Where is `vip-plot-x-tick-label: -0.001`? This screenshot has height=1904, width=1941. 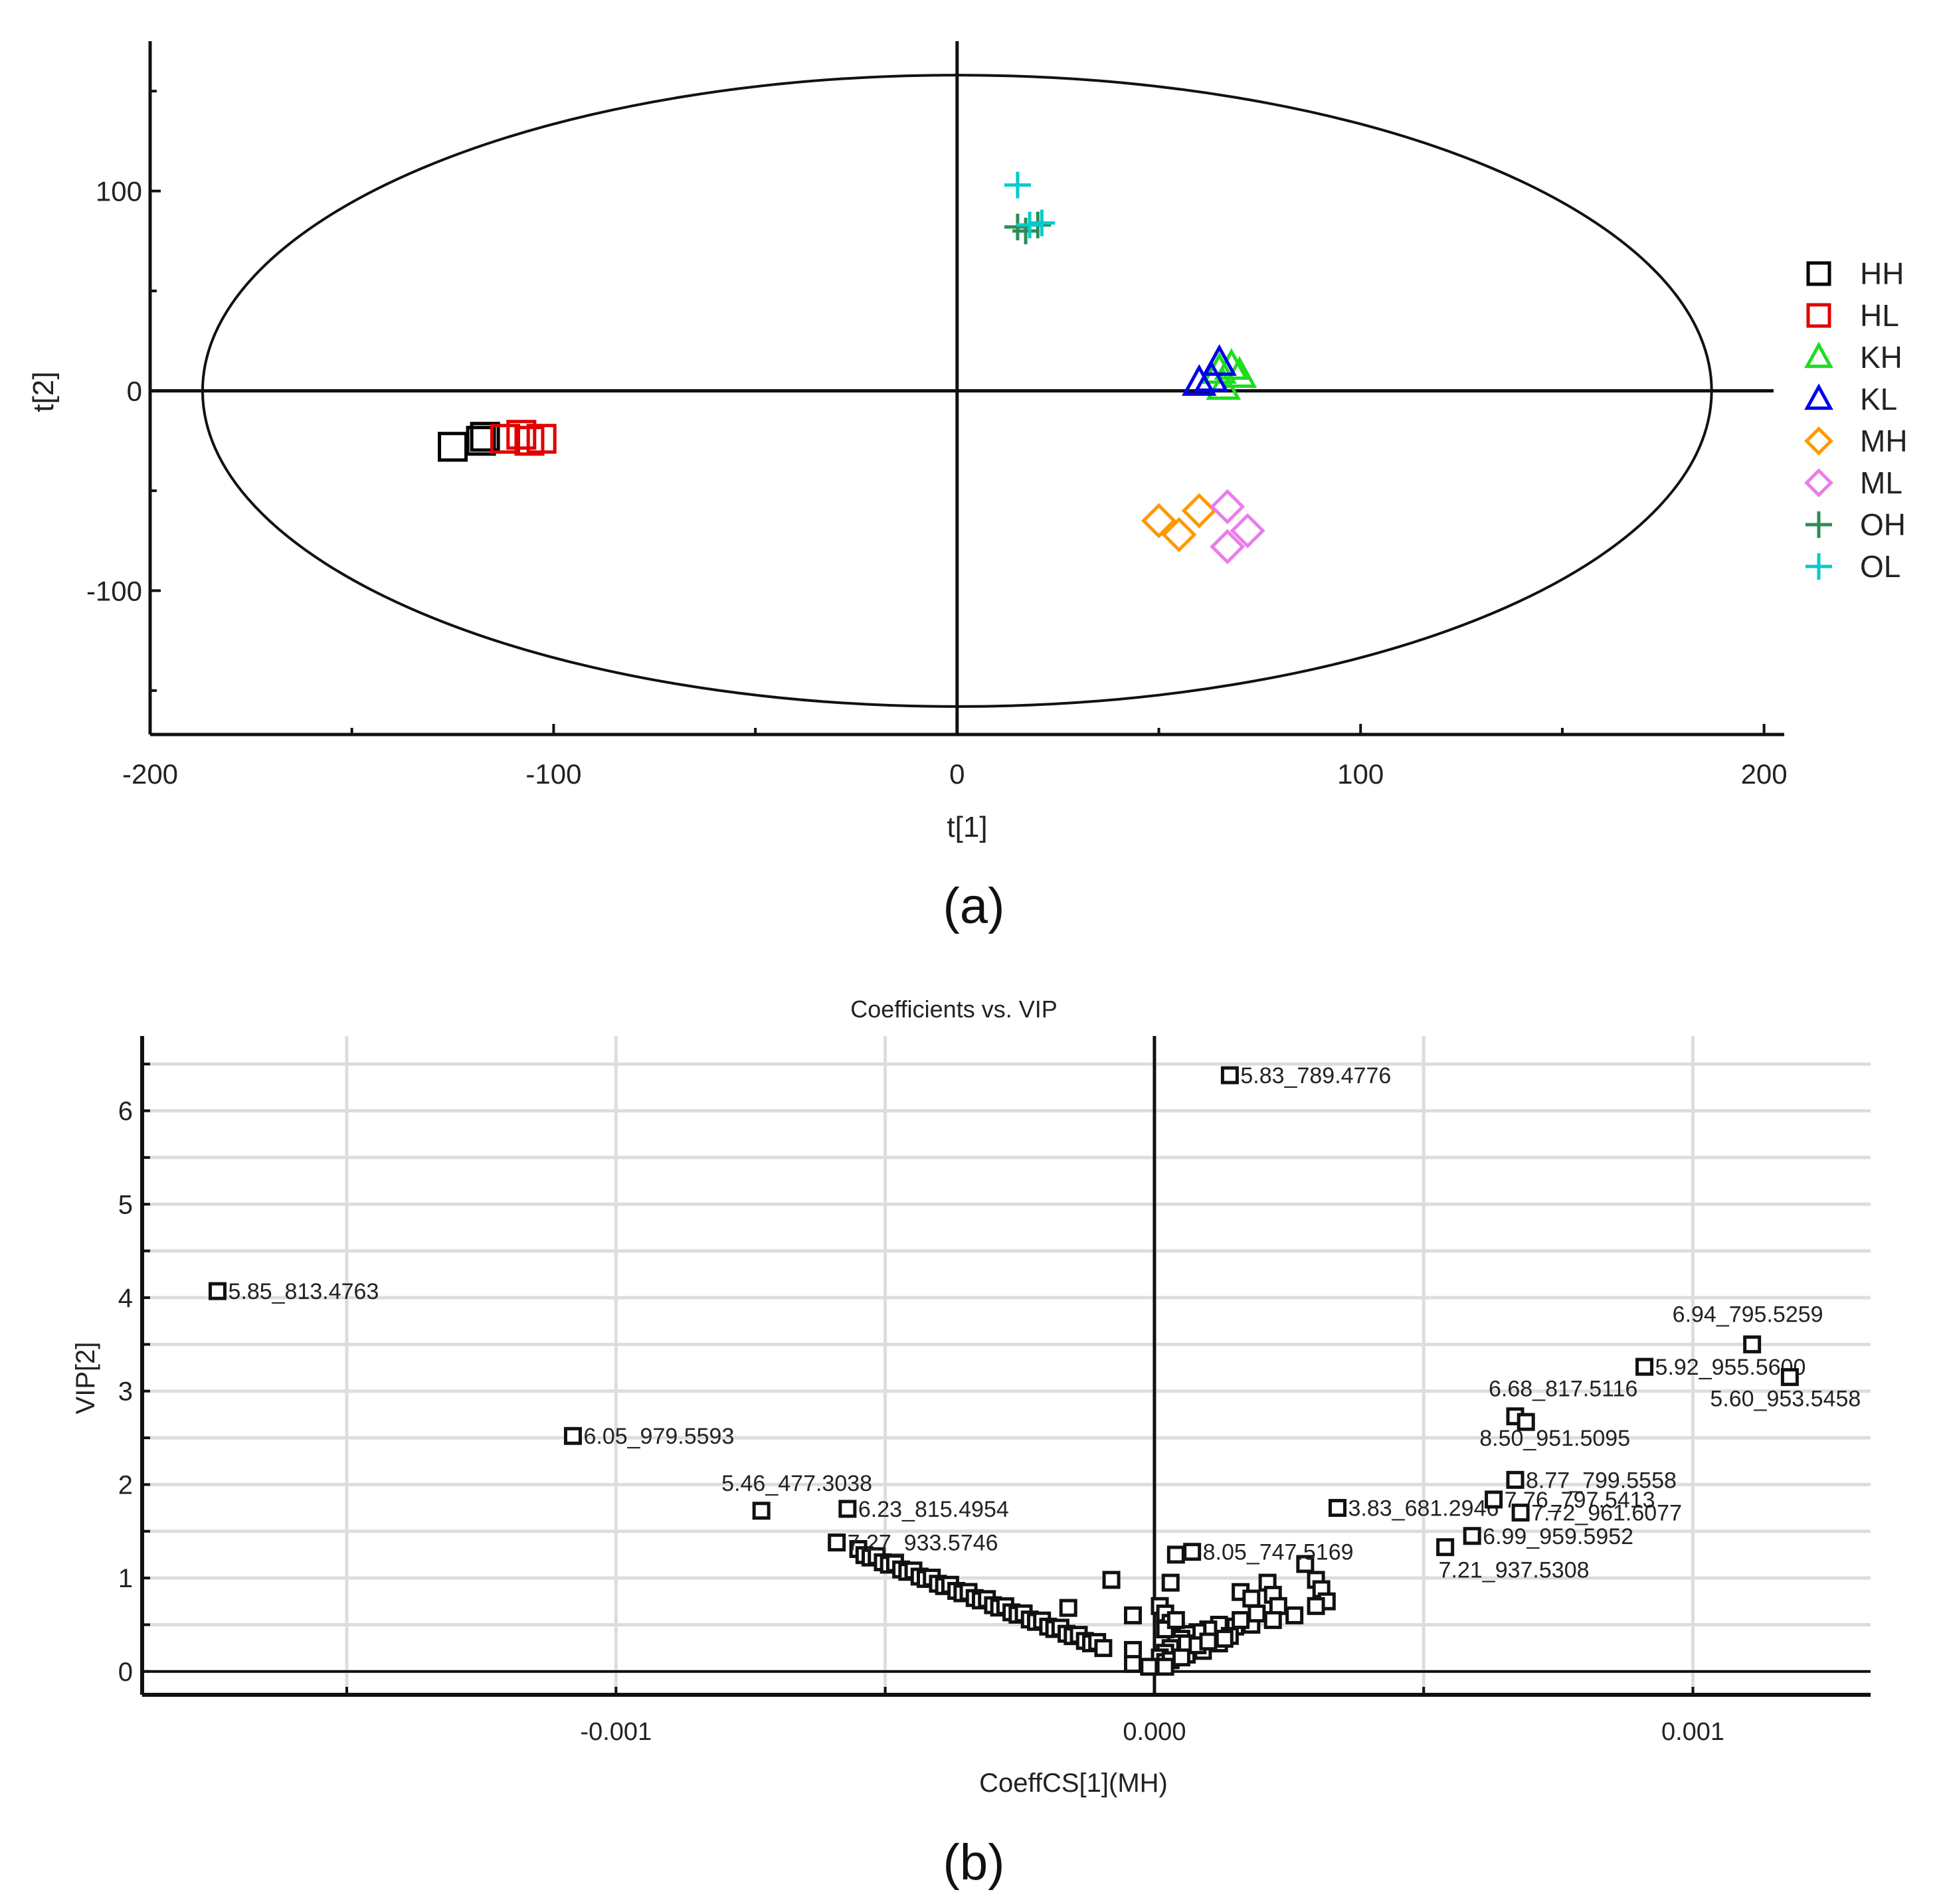 vip-plot-x-tick-label: -0.001 is located at coordinates (616, 1732).